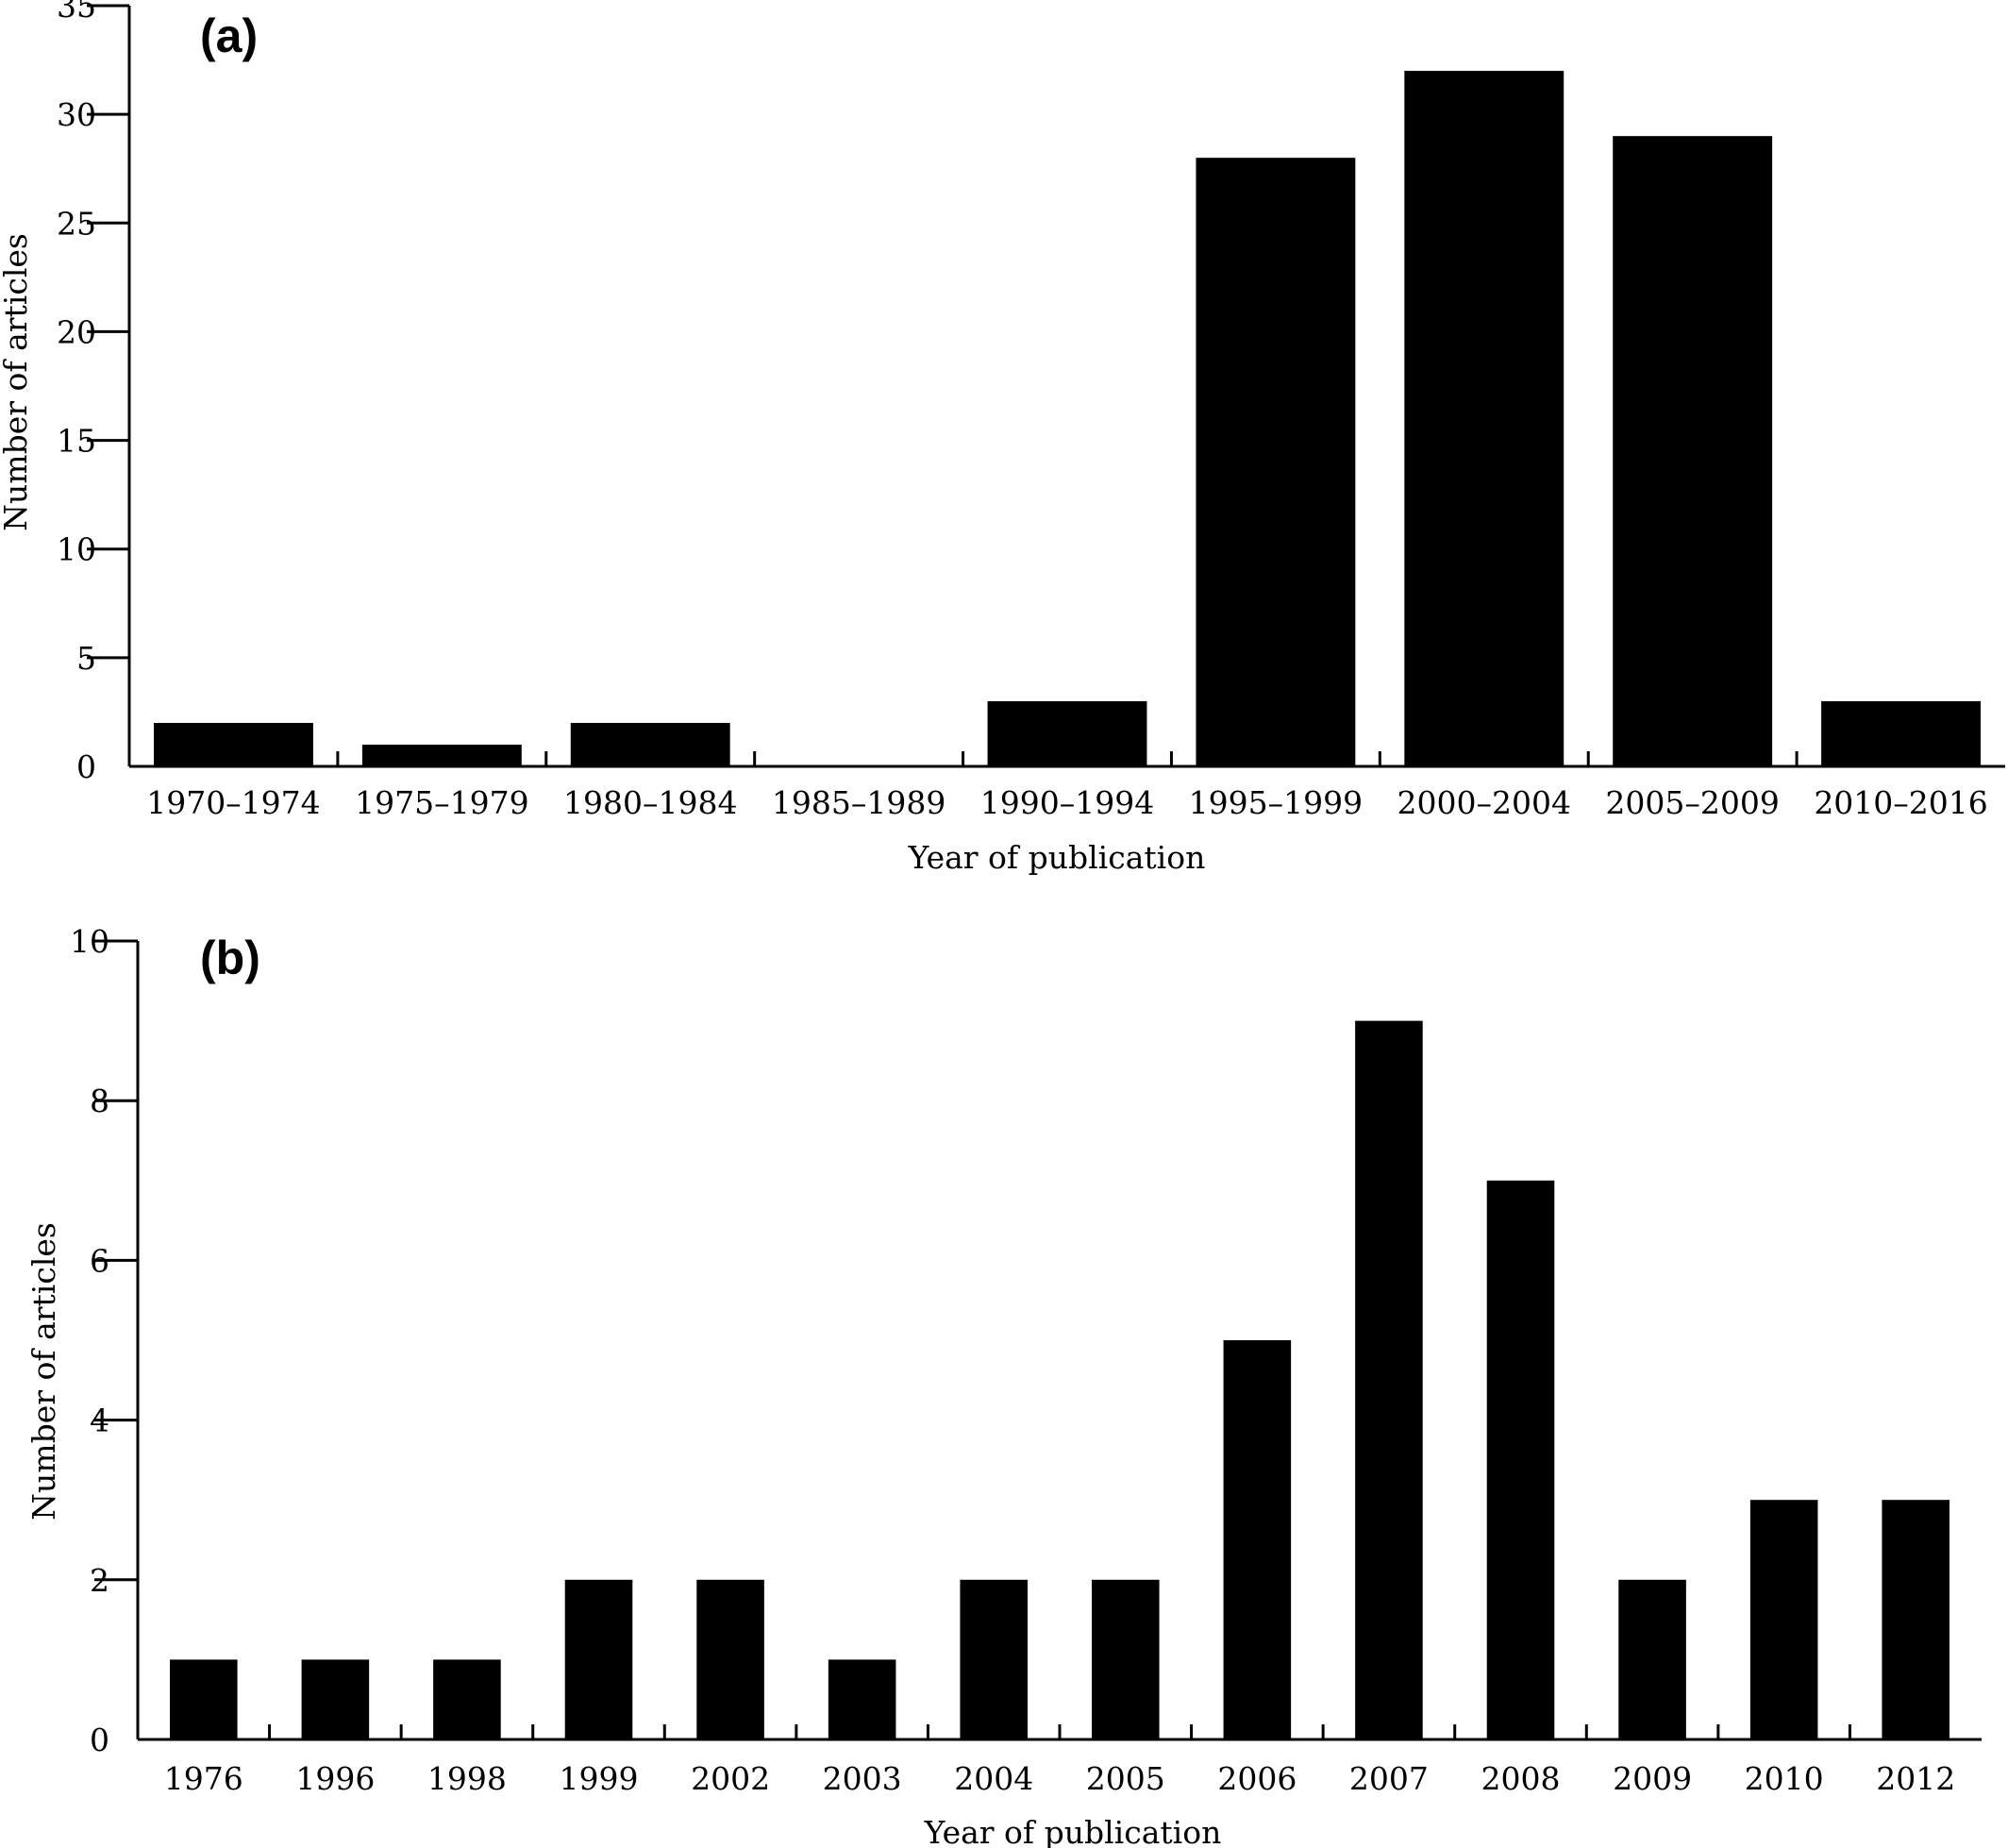 The width and height of the screenshot is (2008, 1848). Describe the element at coordinates (1652, 1659) in the screenshot. I see `bar-b-2009` at that location.